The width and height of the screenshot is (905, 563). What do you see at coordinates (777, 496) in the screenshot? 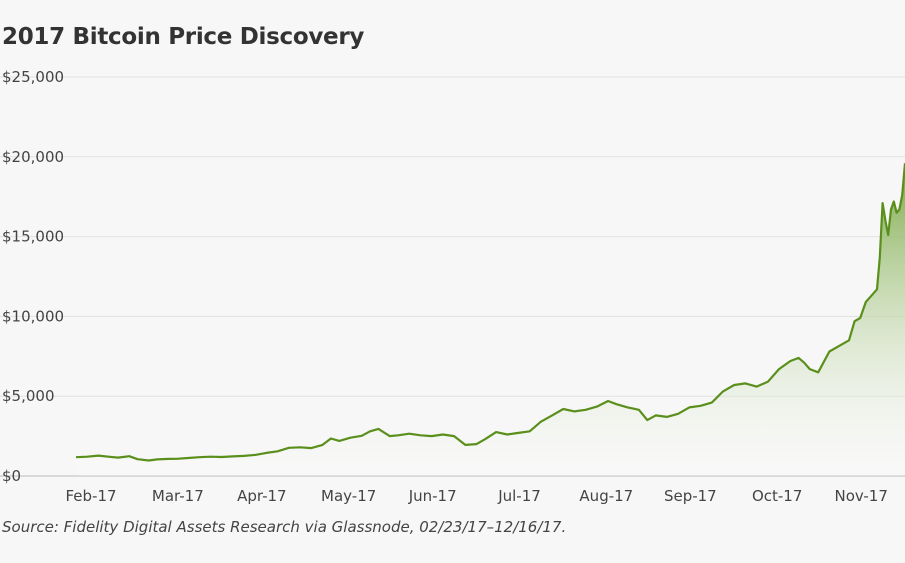
I see `x-tick-label: Oct-17` at bounding box center [777, 496].